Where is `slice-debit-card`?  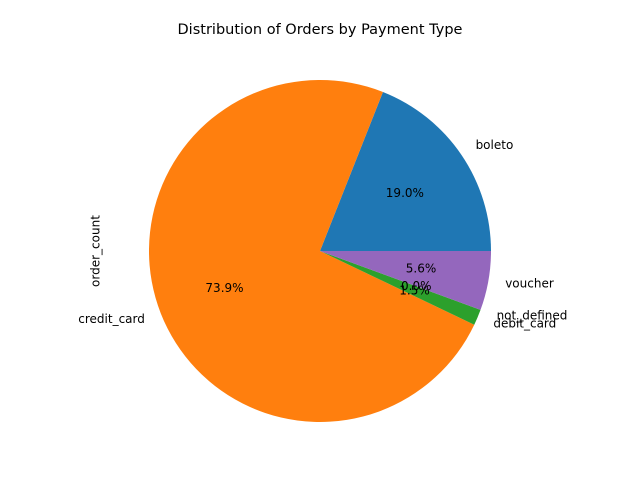 slice-debit-card is located at coordinates (400, 288).